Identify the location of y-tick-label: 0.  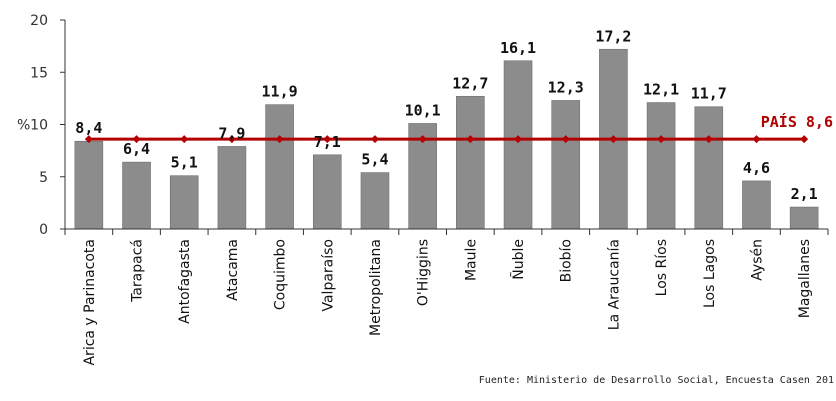
(43, 230).